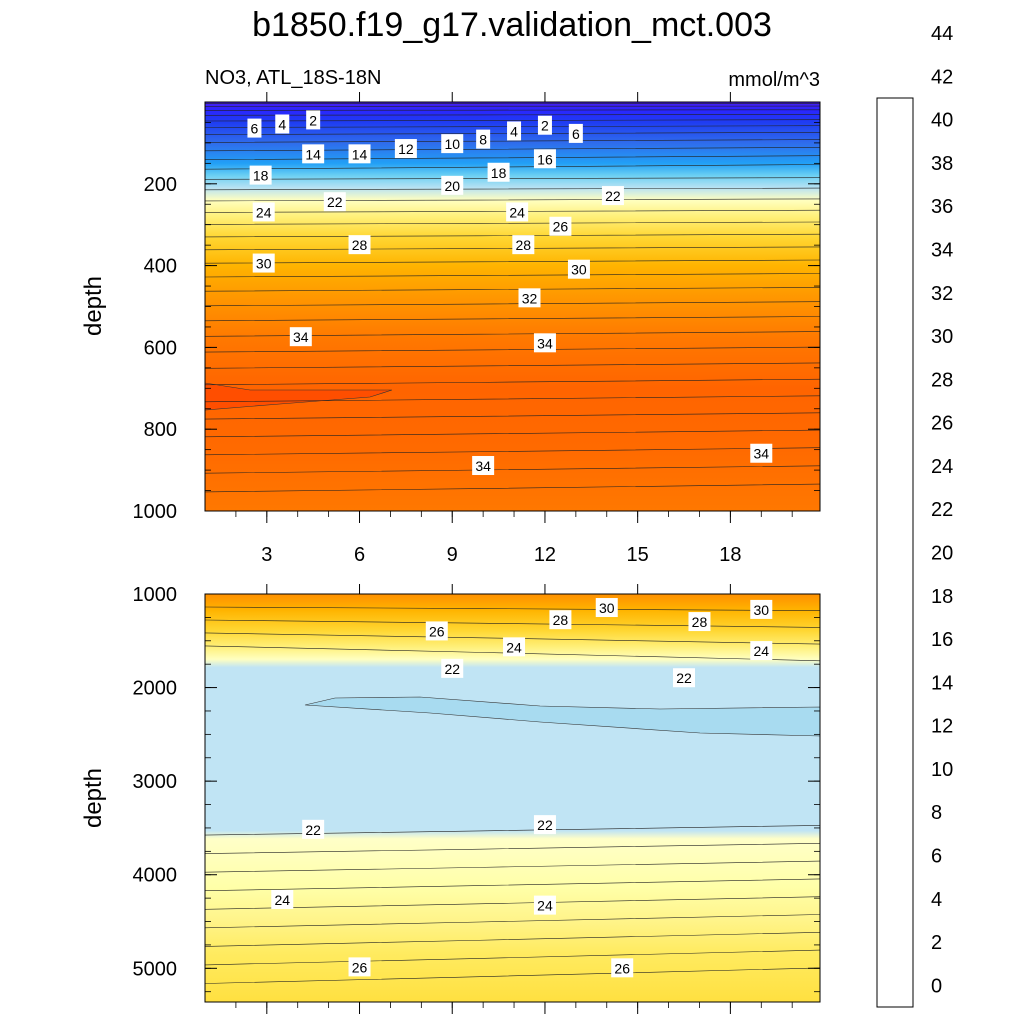 The height and width of the screenshot is (1024, 1024). What do you see at coordinates (155, 595) in the screenshot?
I see `lower-y-tick-label: 1000` at bounding box center [155, 595].